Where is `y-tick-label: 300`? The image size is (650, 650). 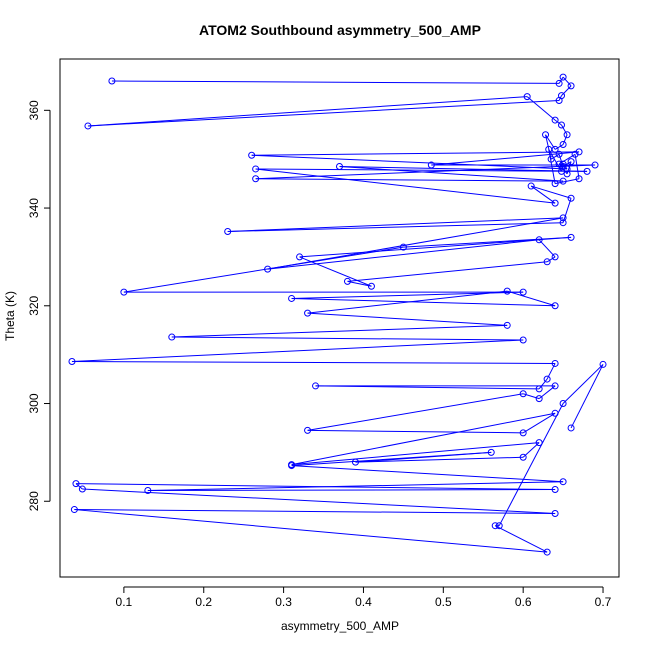 y-tick-label: 300 is located at coordinates (34, 403).